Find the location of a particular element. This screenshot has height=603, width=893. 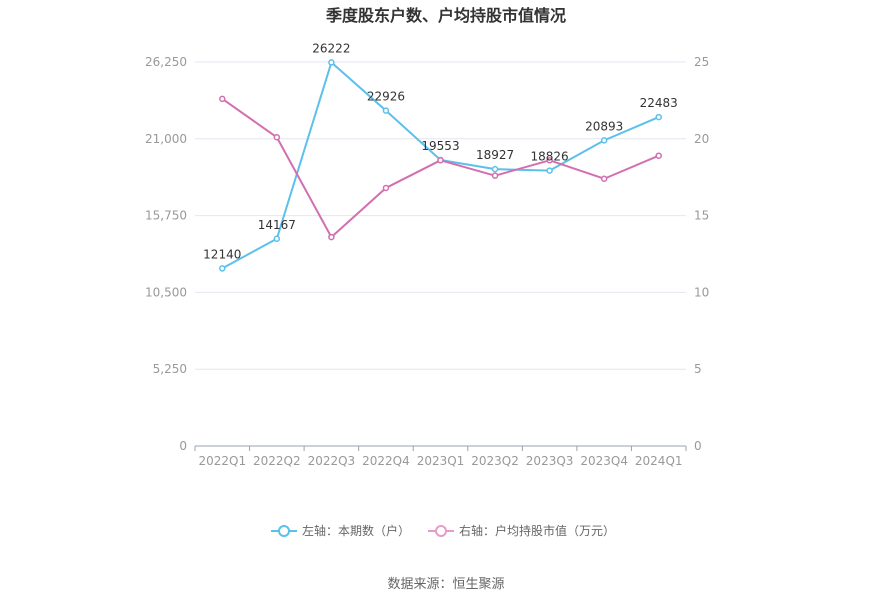

data-label: 20893 is located at coordinates (604, 126).